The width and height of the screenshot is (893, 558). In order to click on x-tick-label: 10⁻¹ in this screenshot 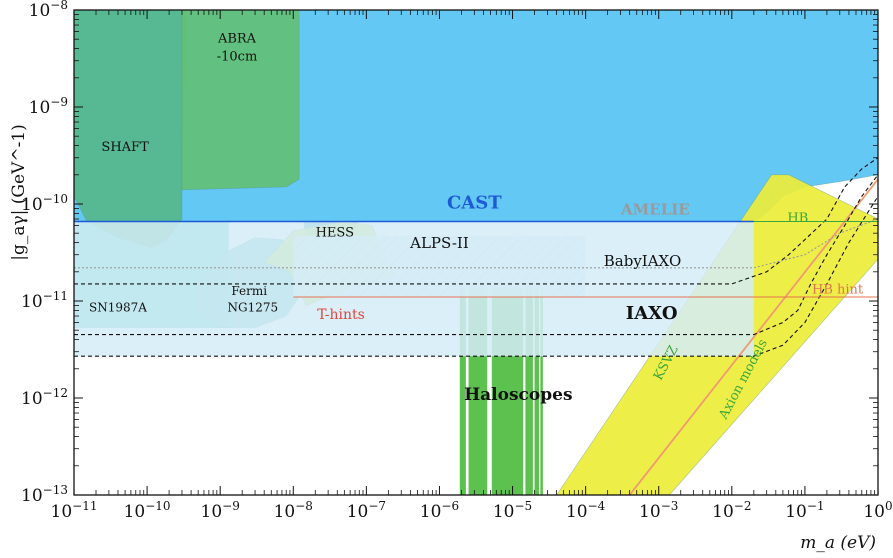, I will do `click(804, 510)`.